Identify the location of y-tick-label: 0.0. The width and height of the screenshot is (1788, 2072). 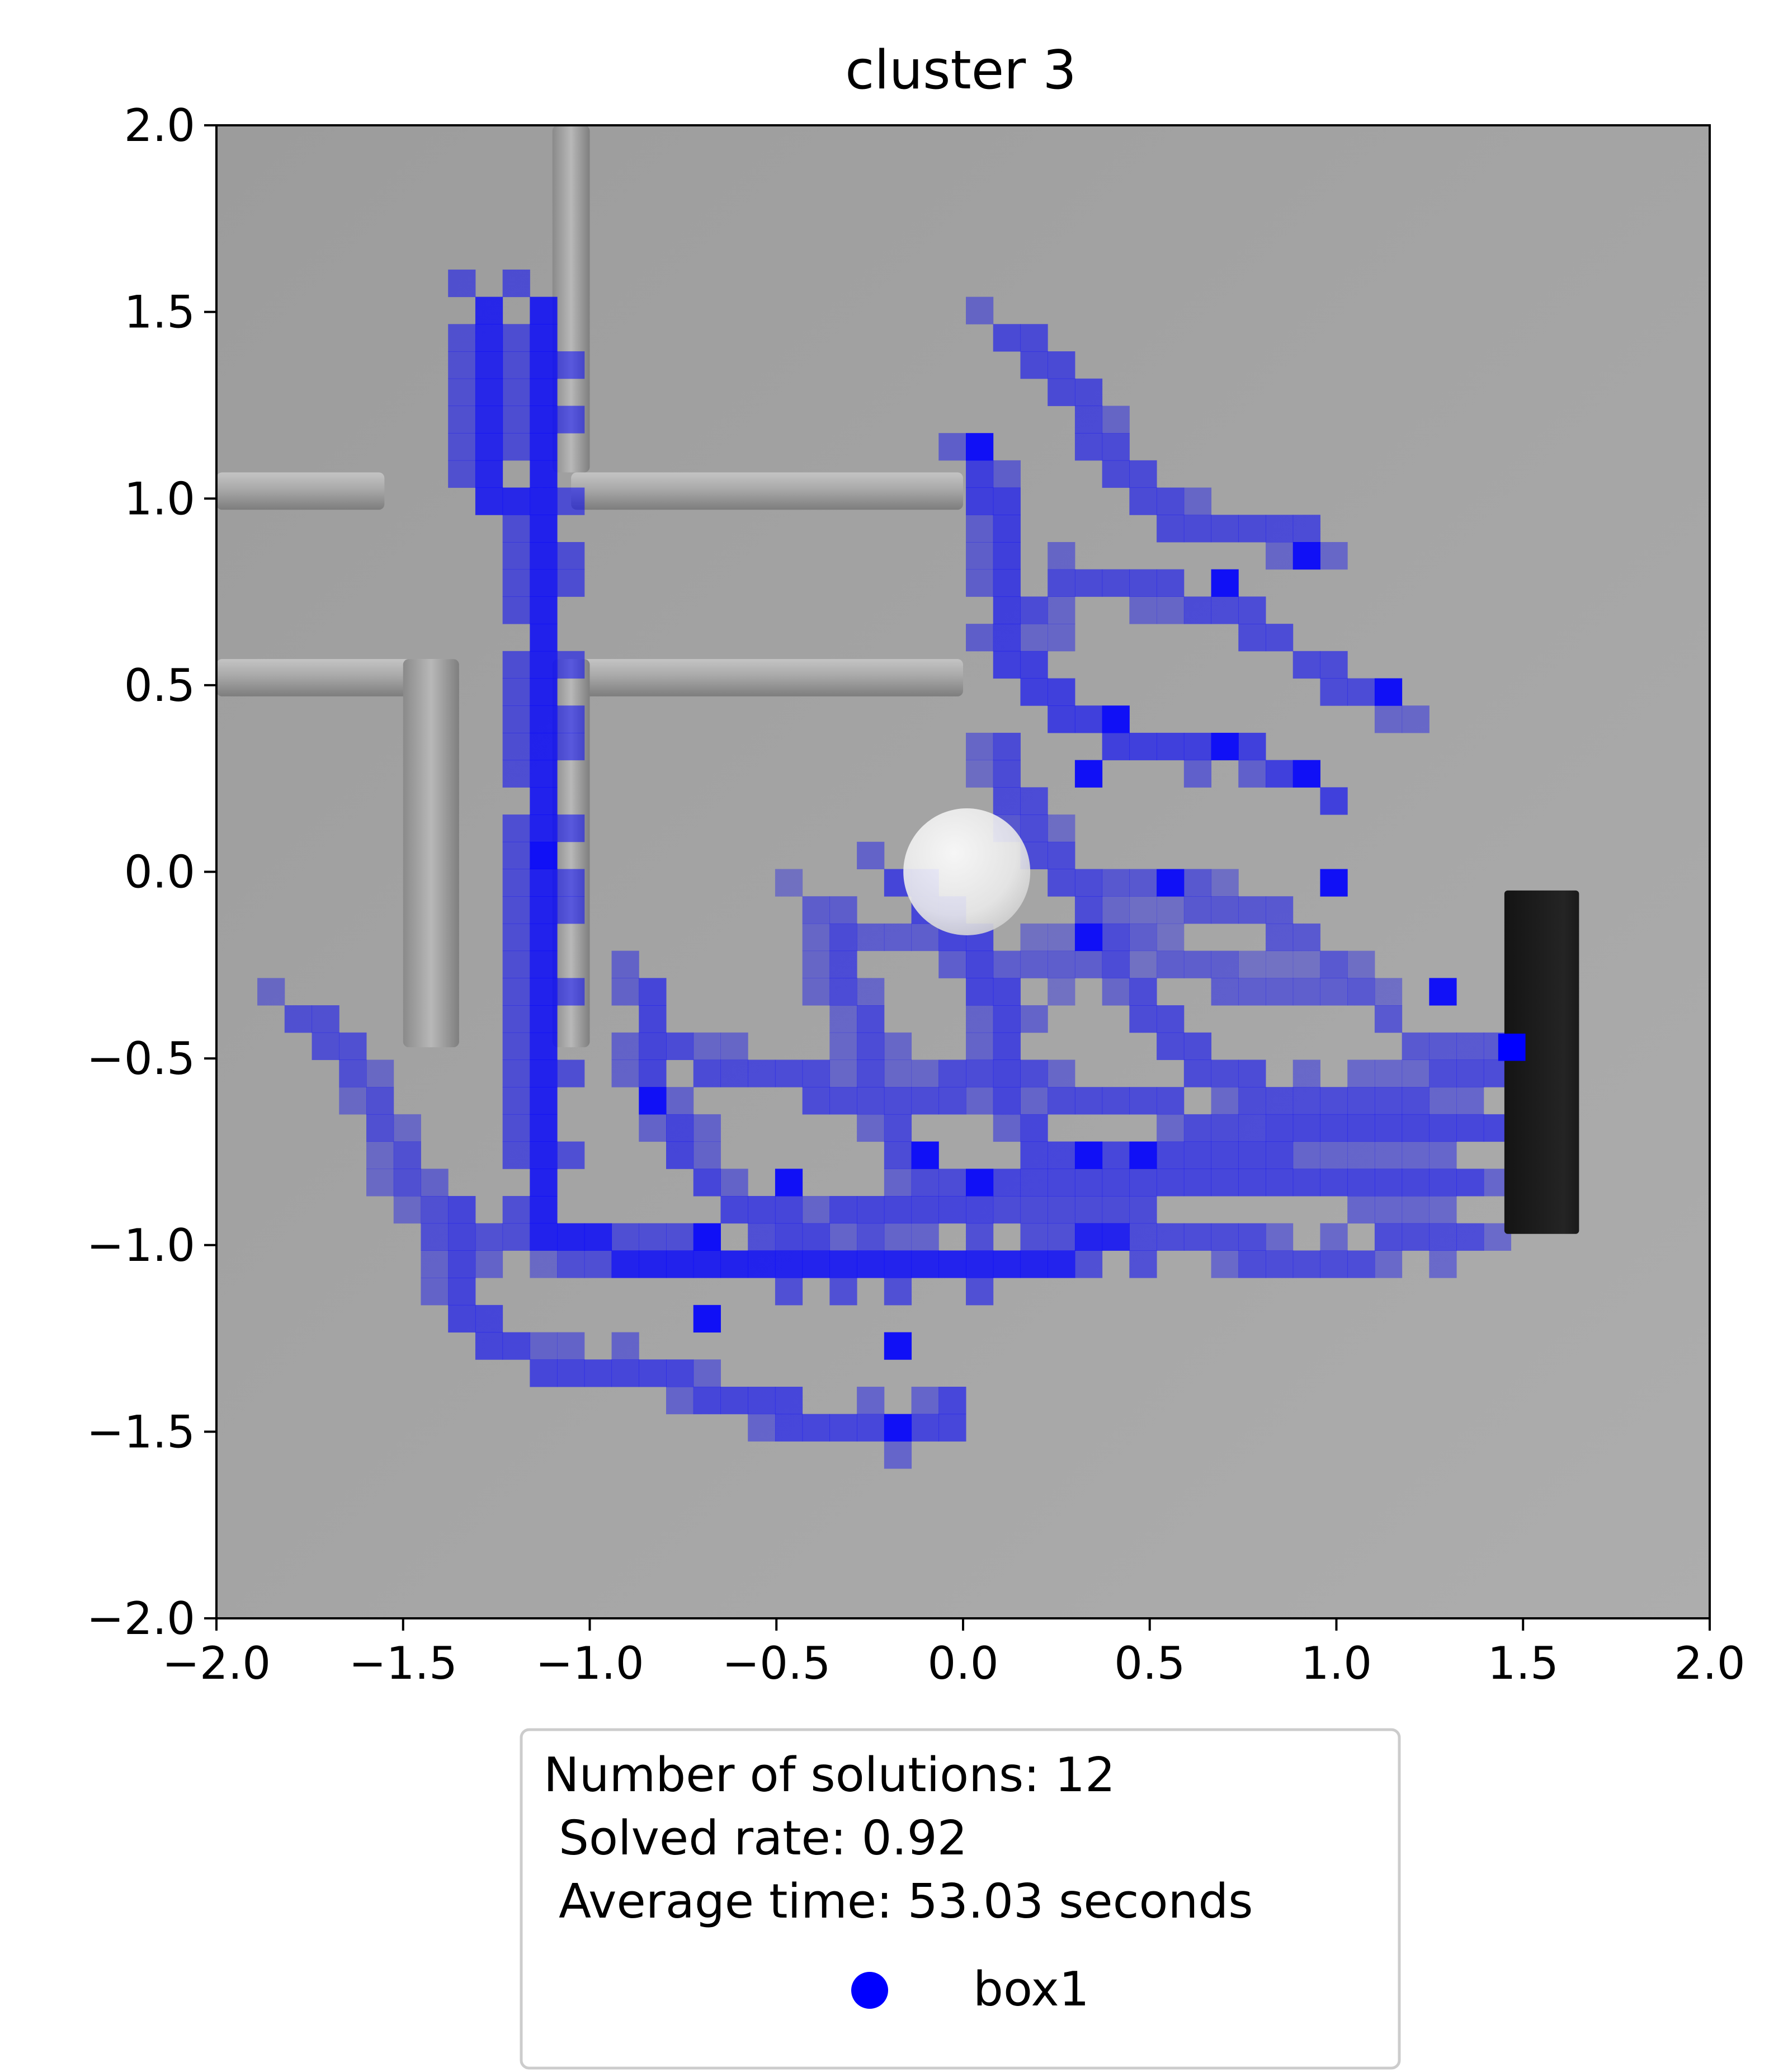
(159, 872).